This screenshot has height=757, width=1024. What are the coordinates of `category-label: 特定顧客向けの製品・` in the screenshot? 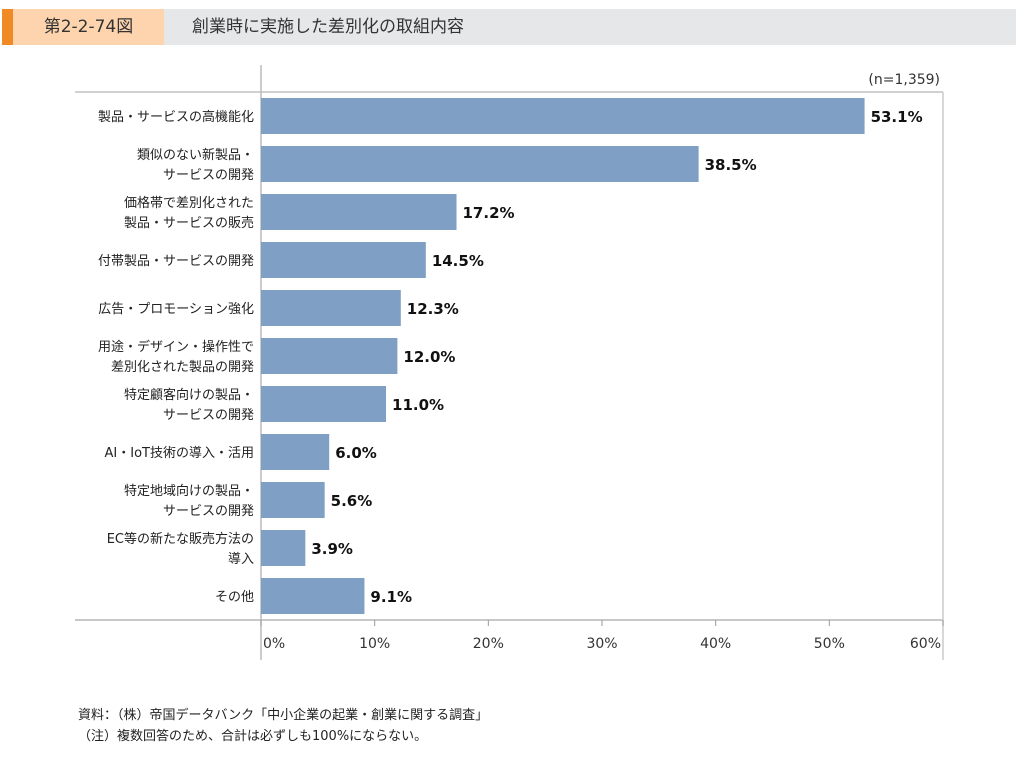 It's located at (189, 395).